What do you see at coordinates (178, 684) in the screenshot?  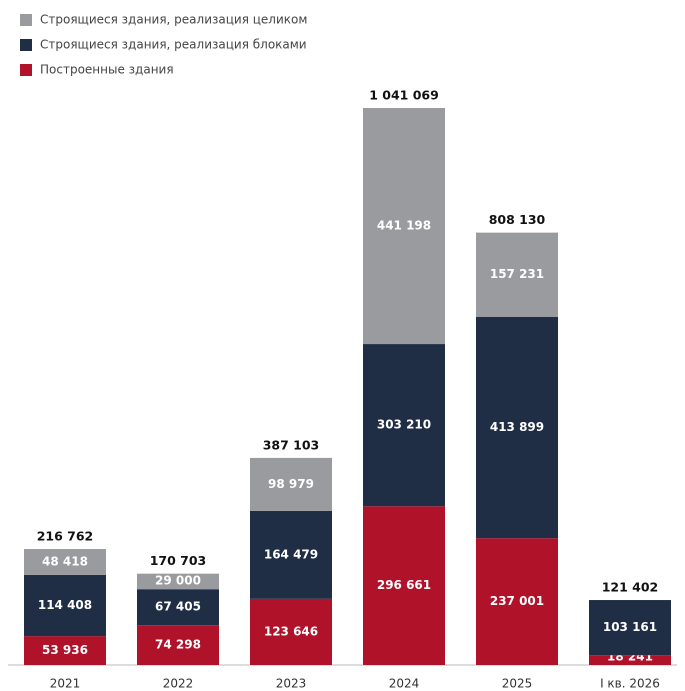 I see `x-tick-label: 2022` at bounding box center [178, 684].